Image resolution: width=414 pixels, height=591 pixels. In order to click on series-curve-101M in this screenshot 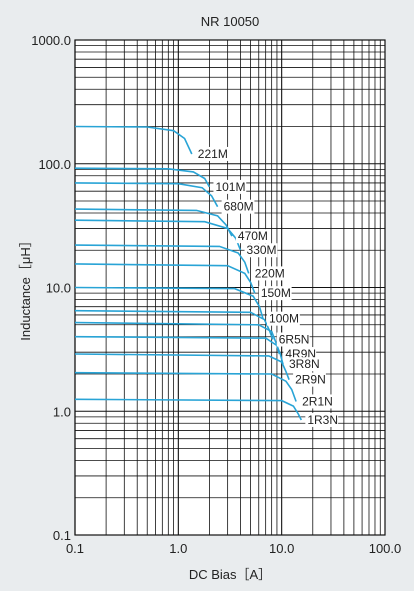, I will do `click(142, 177)`.